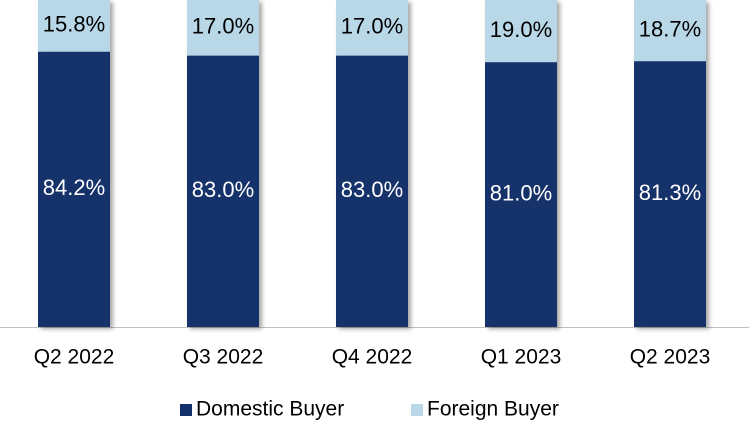 This screenshot has width=749, height=425. What do you see at coordinates (670, 357) in the screenshot?
I see `x-tick-label: Q2 2023` at bounding box center [670, 357].